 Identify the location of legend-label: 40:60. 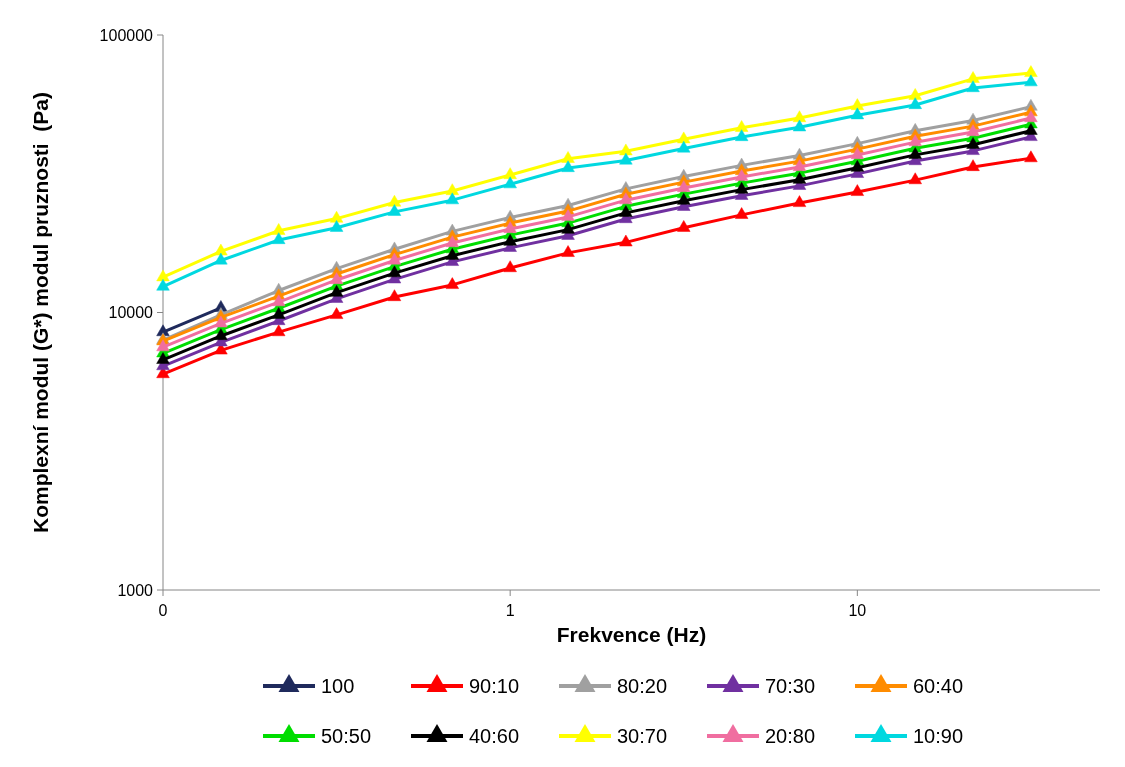
(494, 736).